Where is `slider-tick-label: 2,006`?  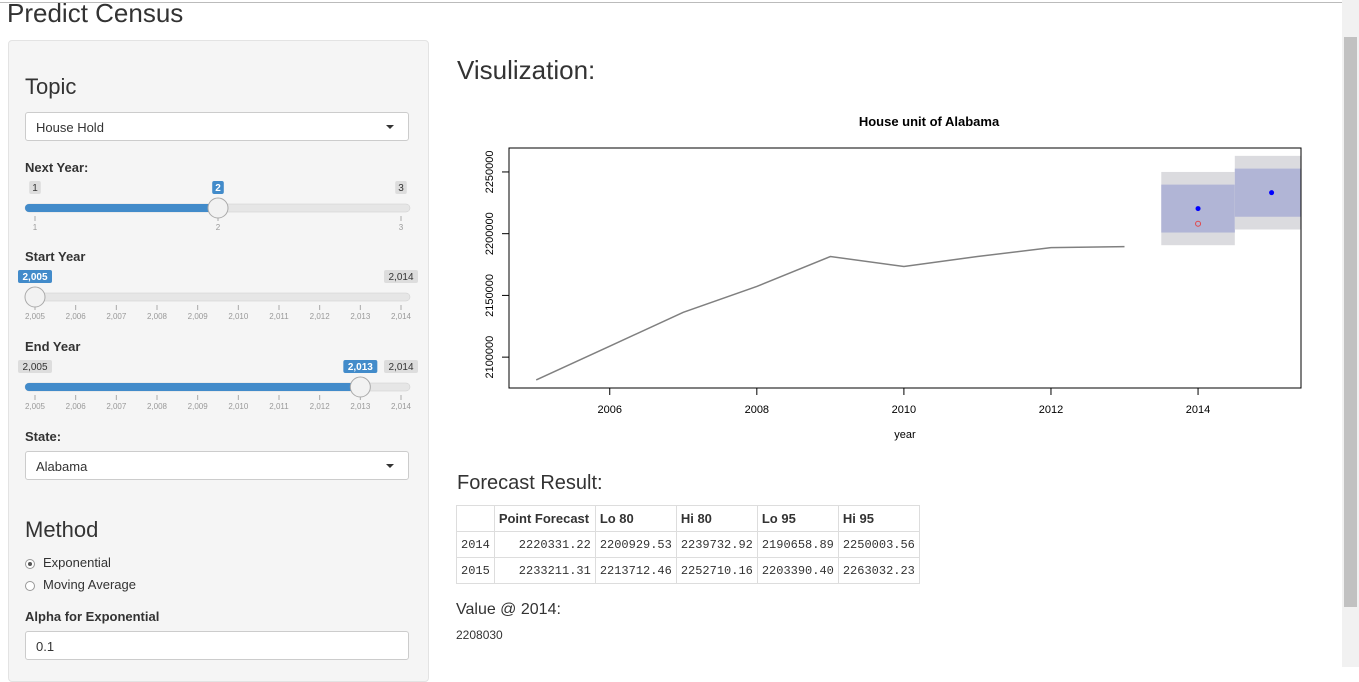
slider-tick-label: 2,006 is located at coordinates (76, 316).